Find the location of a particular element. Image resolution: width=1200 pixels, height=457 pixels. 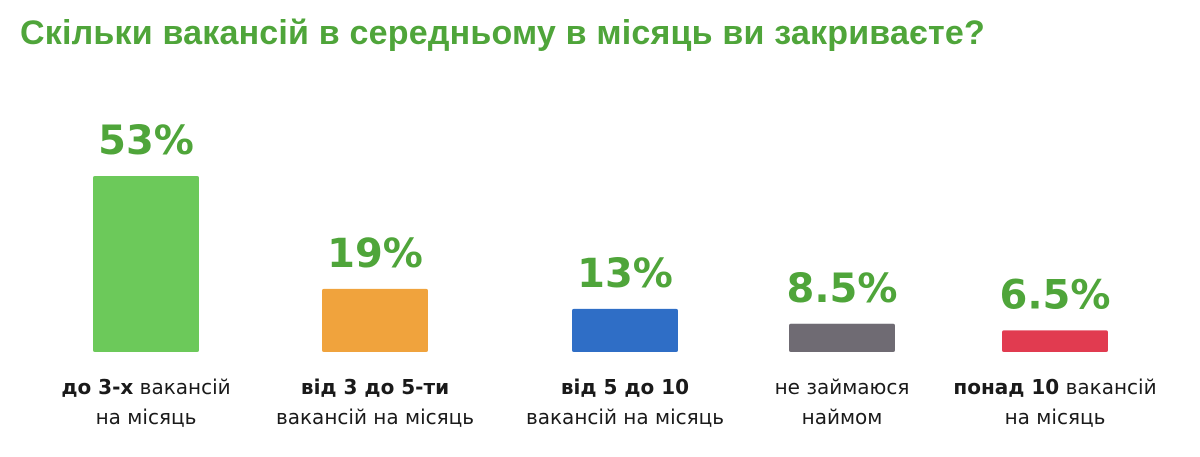

category-label-4-line2: наймом is located at coordinates (842, 417).